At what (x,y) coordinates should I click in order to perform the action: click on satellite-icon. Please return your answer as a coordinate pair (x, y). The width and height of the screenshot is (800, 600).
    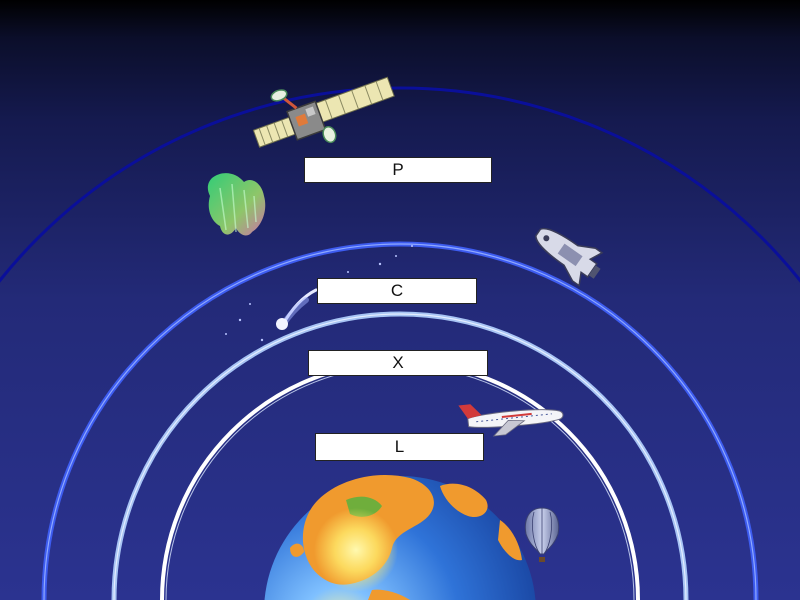
    Looking at the image, I should click on (323, 112).